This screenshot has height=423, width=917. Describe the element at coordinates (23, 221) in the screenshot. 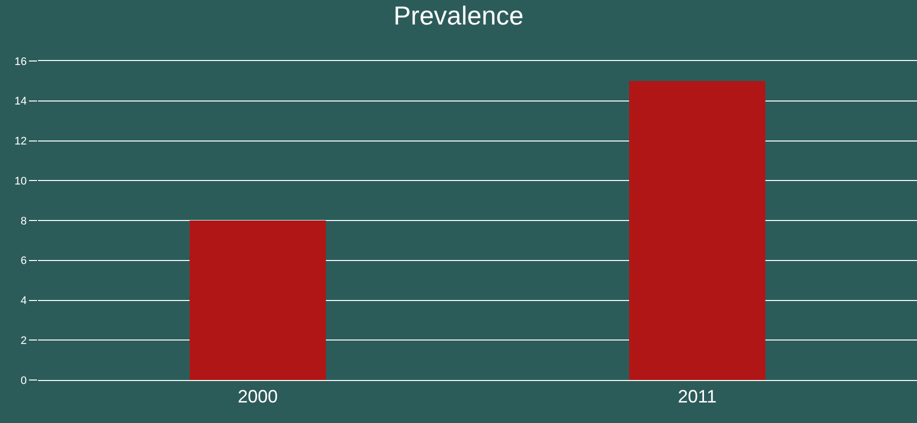

I see `y-tick-label: 8` at that location.